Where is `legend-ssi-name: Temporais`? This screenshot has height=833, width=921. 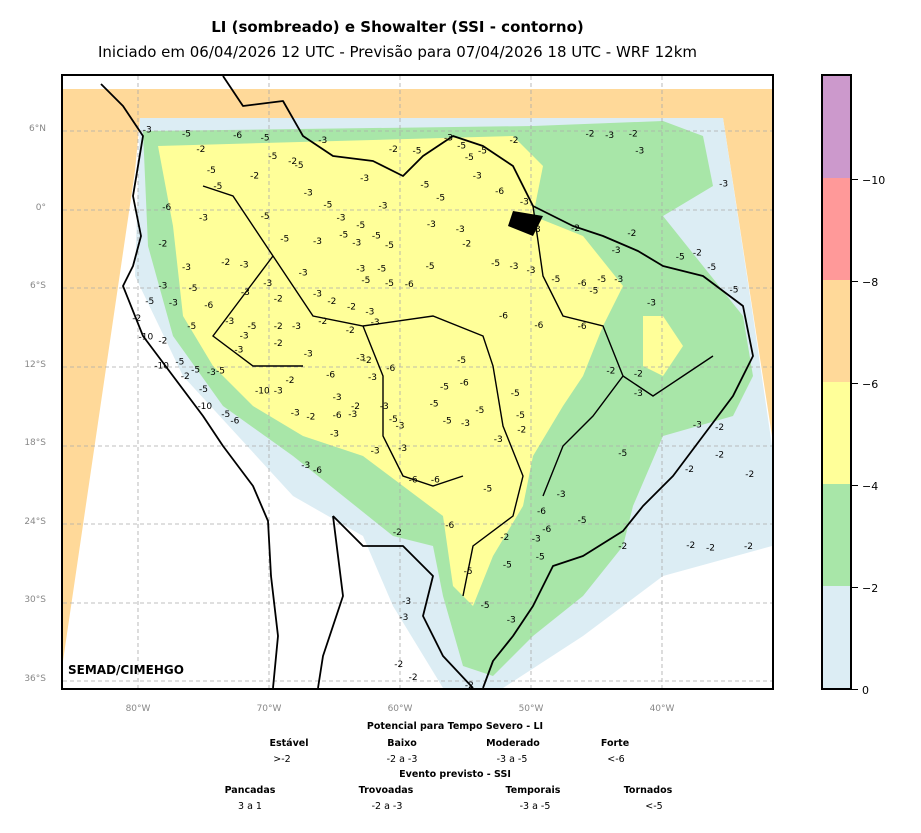 legend-ssi-name: Temporais is located at coordinates (533, 790).